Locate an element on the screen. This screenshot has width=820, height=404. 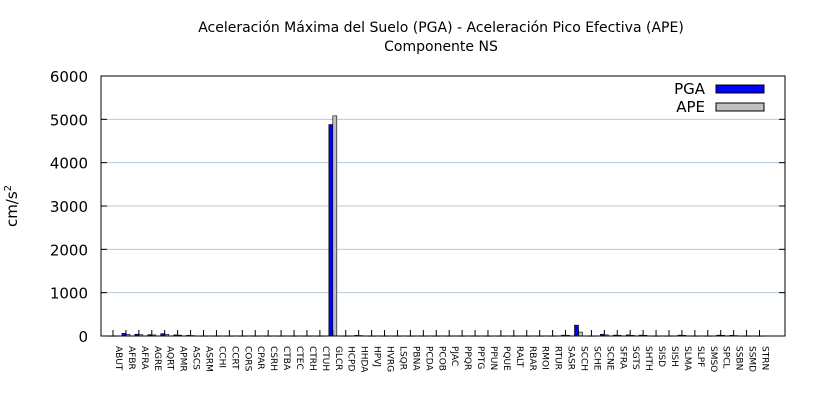
x-tick-label: STRN is located at coordinates (765, 358).